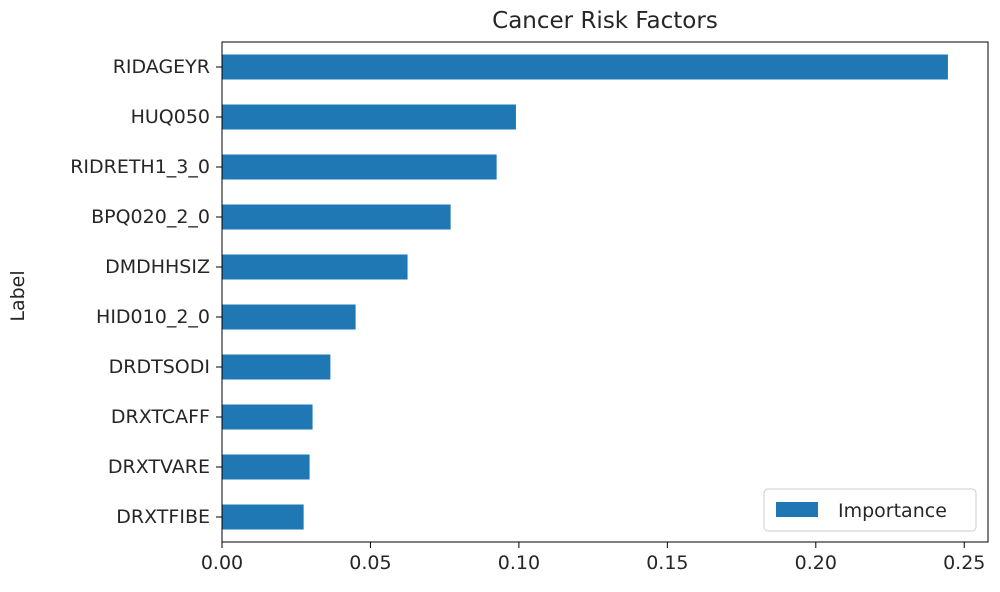 The height and width of the screenshot is (592, 1000). I want to click on y-tick-label: DRXTFIBE, so click(163, 517).